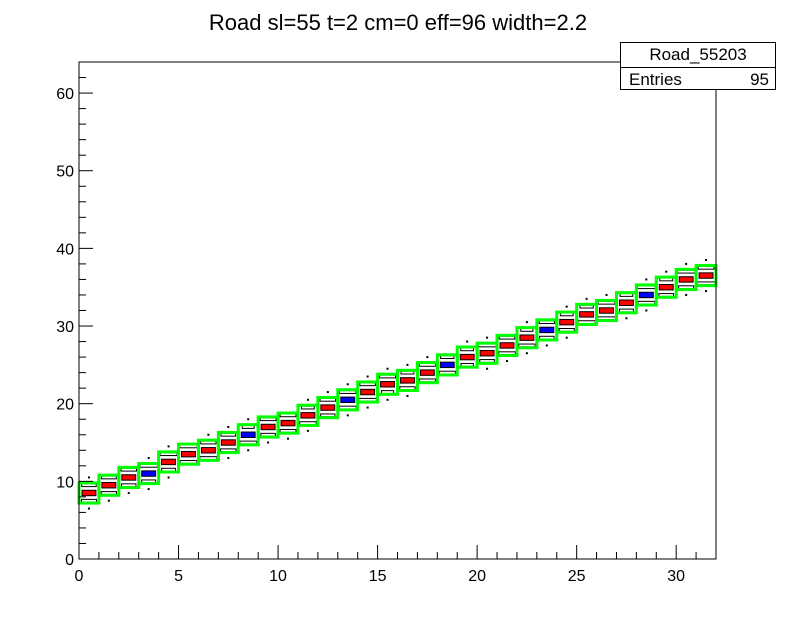 The height and width of the screenshot is (622, 796). I want to click on x-tick-label: 20, so click(477, 576).